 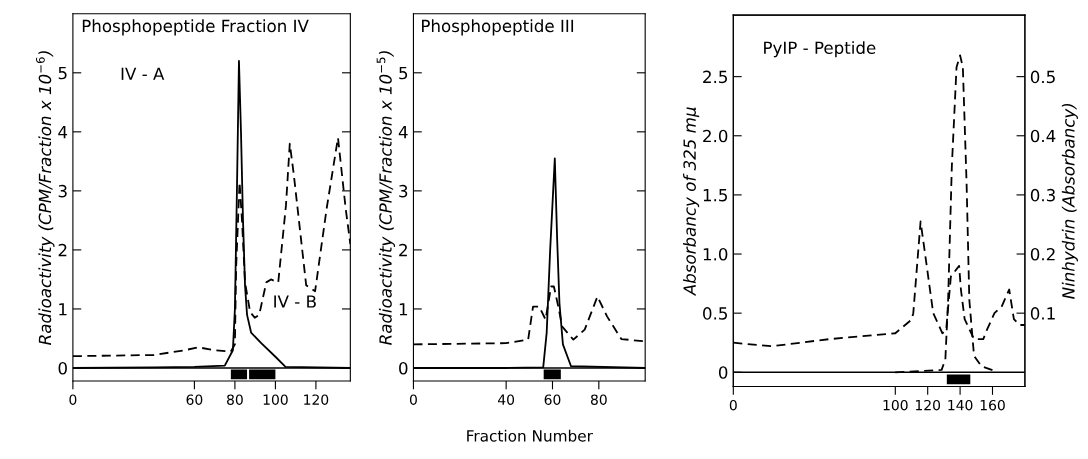 What do you see at coordinates (715, 195) in the screenshot?
I see `y-tick-label: 1.5` at bounding box center [715, 195].